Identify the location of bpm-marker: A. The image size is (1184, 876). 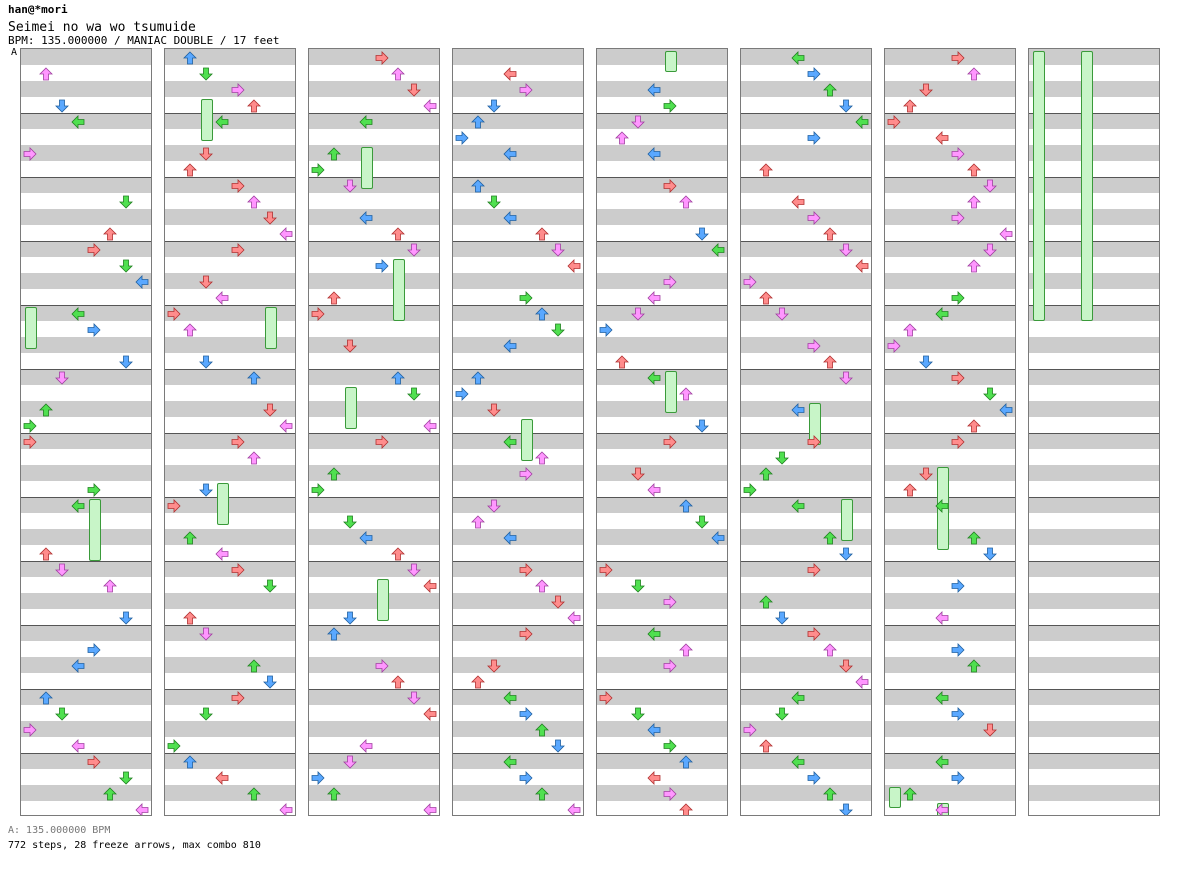
(14, 52).